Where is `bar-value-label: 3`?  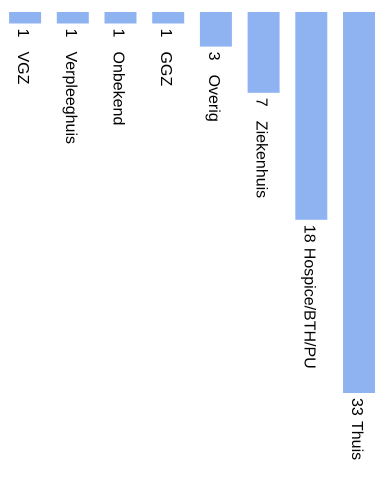
bar-value-label: 3 is located at coordinates (213, 56).